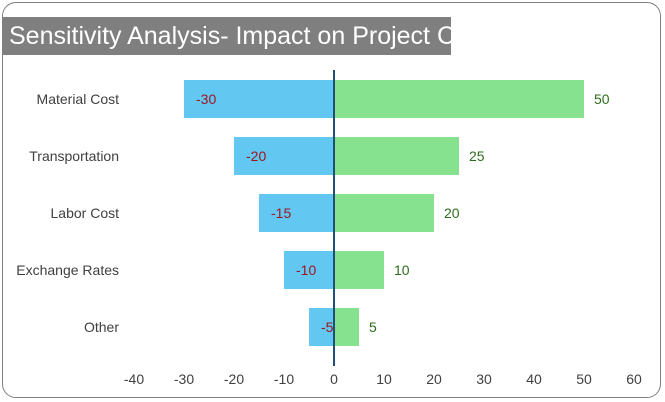 The height and width of the screenshot is (402, 665). What do you see at coordinates (602, 99) in the screenshot?
I see `data-label: 50` at bounding box center [602, 99].